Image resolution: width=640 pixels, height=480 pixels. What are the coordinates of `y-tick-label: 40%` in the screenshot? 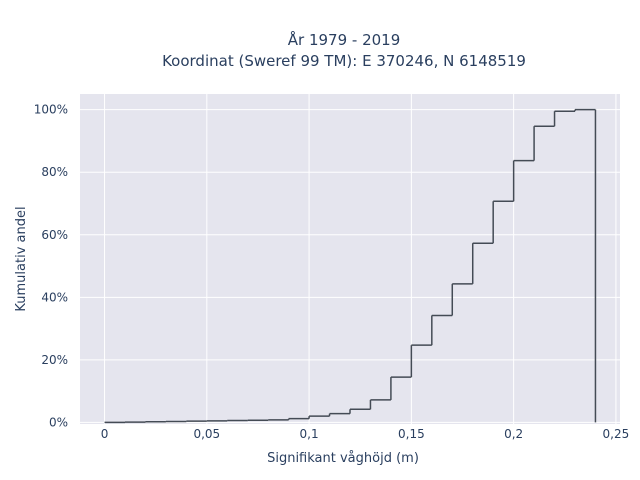 It's located at (54, 297).